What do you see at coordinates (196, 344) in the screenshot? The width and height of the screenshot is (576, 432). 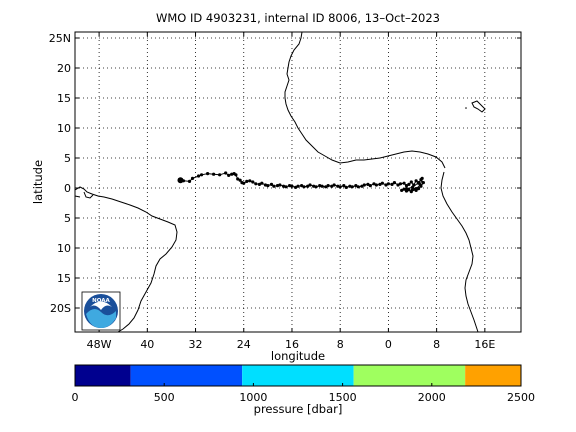 I see `x-tick-label: 32` at bounding box center [196, 344].